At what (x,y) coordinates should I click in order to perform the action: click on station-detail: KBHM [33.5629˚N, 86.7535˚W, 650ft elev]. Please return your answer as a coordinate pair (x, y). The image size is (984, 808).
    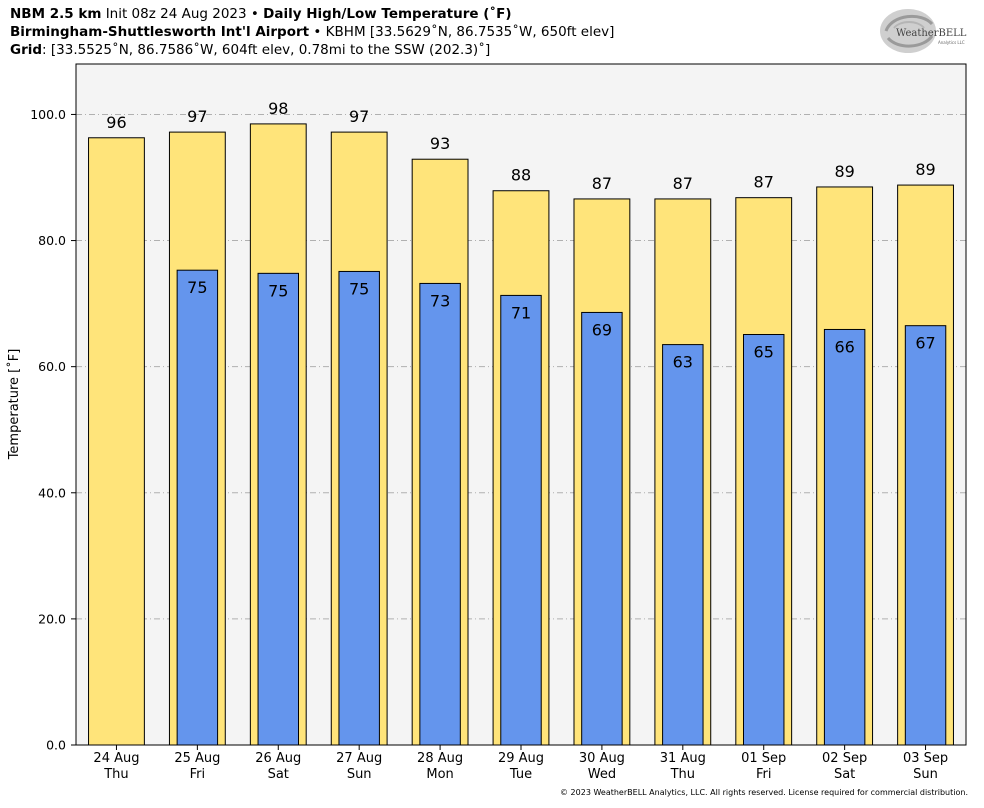
    Looking at the image, I should click on (470, 32).